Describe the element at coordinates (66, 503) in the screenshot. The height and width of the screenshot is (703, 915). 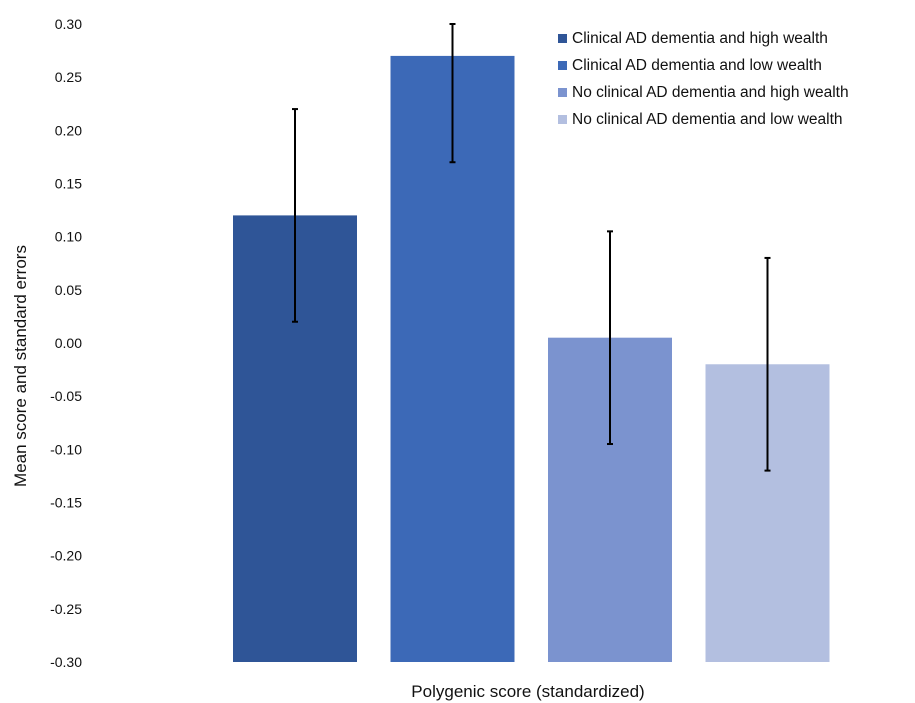
I see `y-tick-label: -0.15` at that location.